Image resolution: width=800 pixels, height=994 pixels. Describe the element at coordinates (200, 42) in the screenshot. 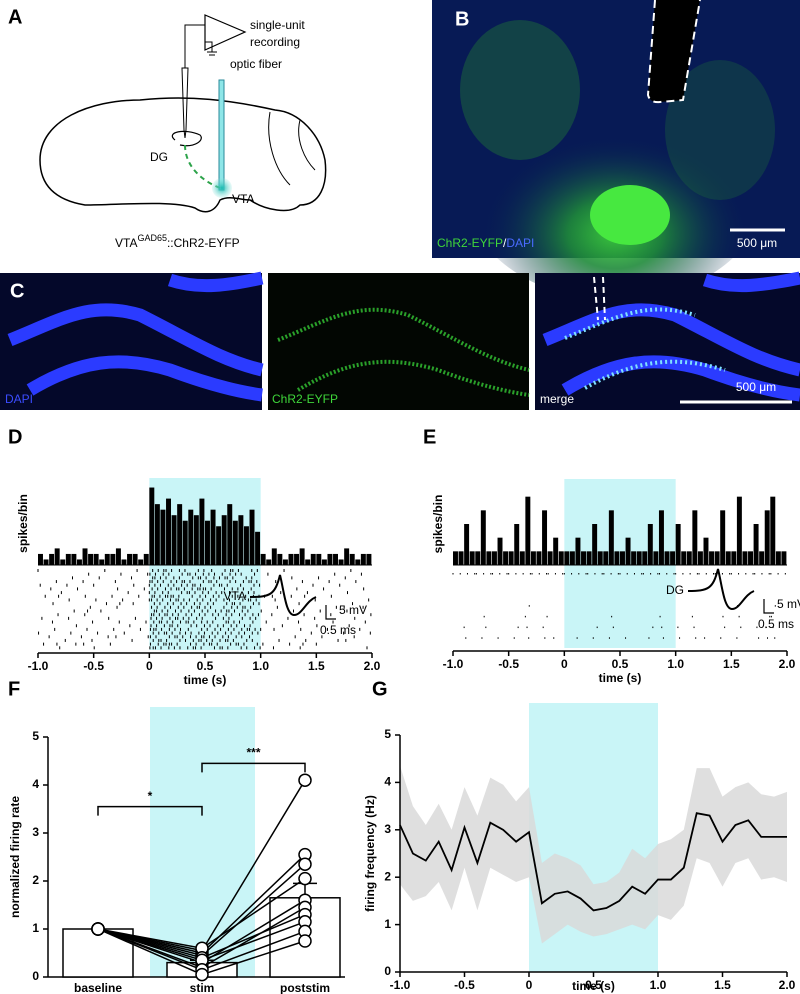

I see `wire` at that location.